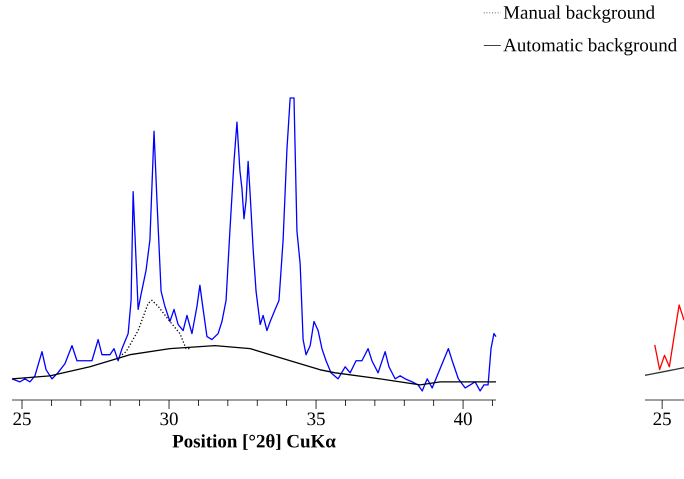 This screenshot has width=684, height=479. I want to click on x-tick-label: 25, so click(22, 419).